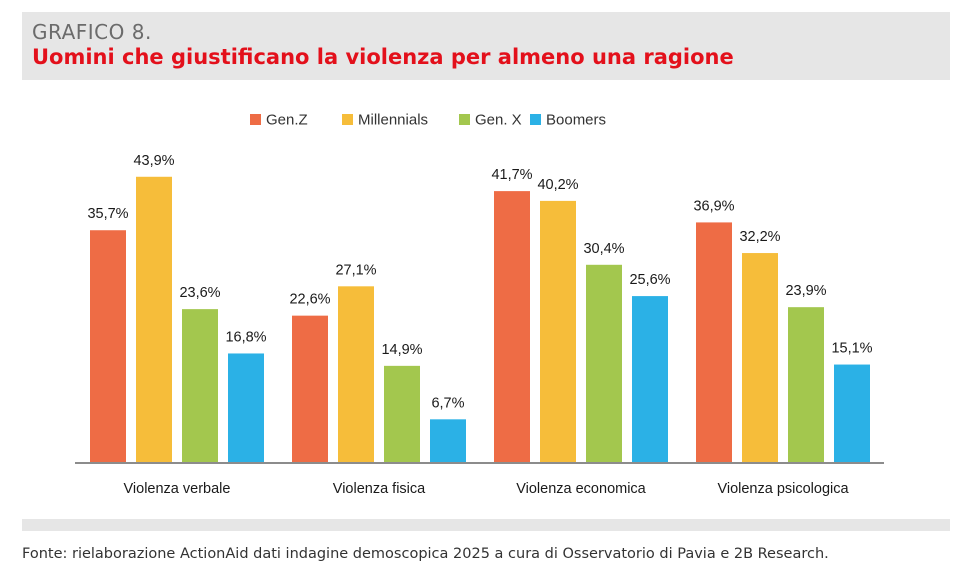 The height and width of the screenshot is (578, 970). I want to click on category-label: Violenza verbale, so click(177, 489).